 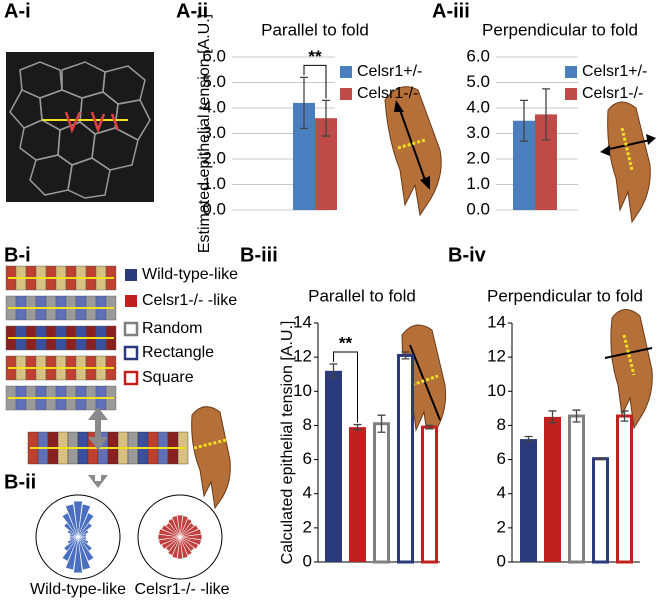 What do you see at coordinates (451, 11) in the screenshot?
I see `panel-label: A-iii` at bounding box center [451, 11].